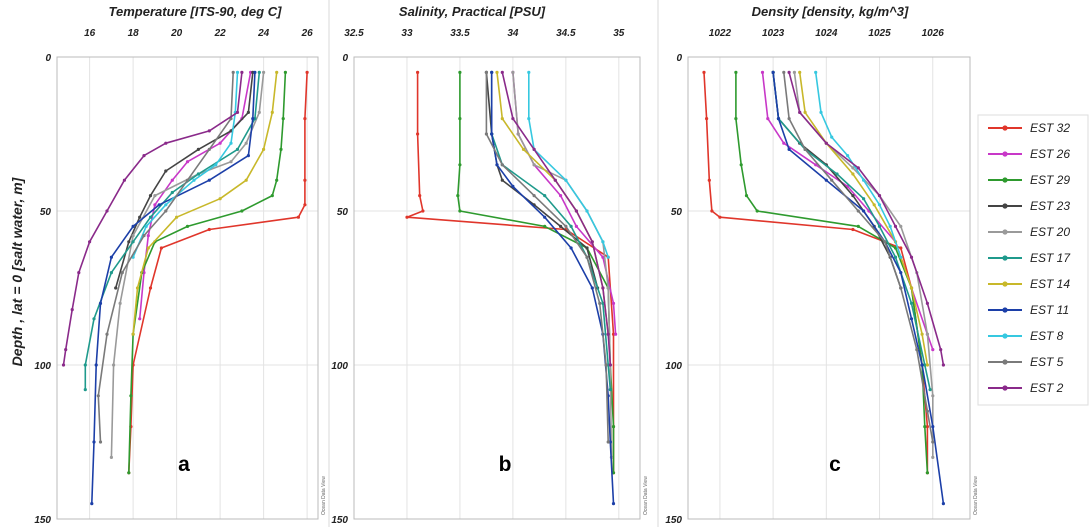 The image size is (1092, 527). What do you see at coordinates (720, 33) in the screenshot?
I see `x-tick-label: 1022` at bounding box center [720, 33].